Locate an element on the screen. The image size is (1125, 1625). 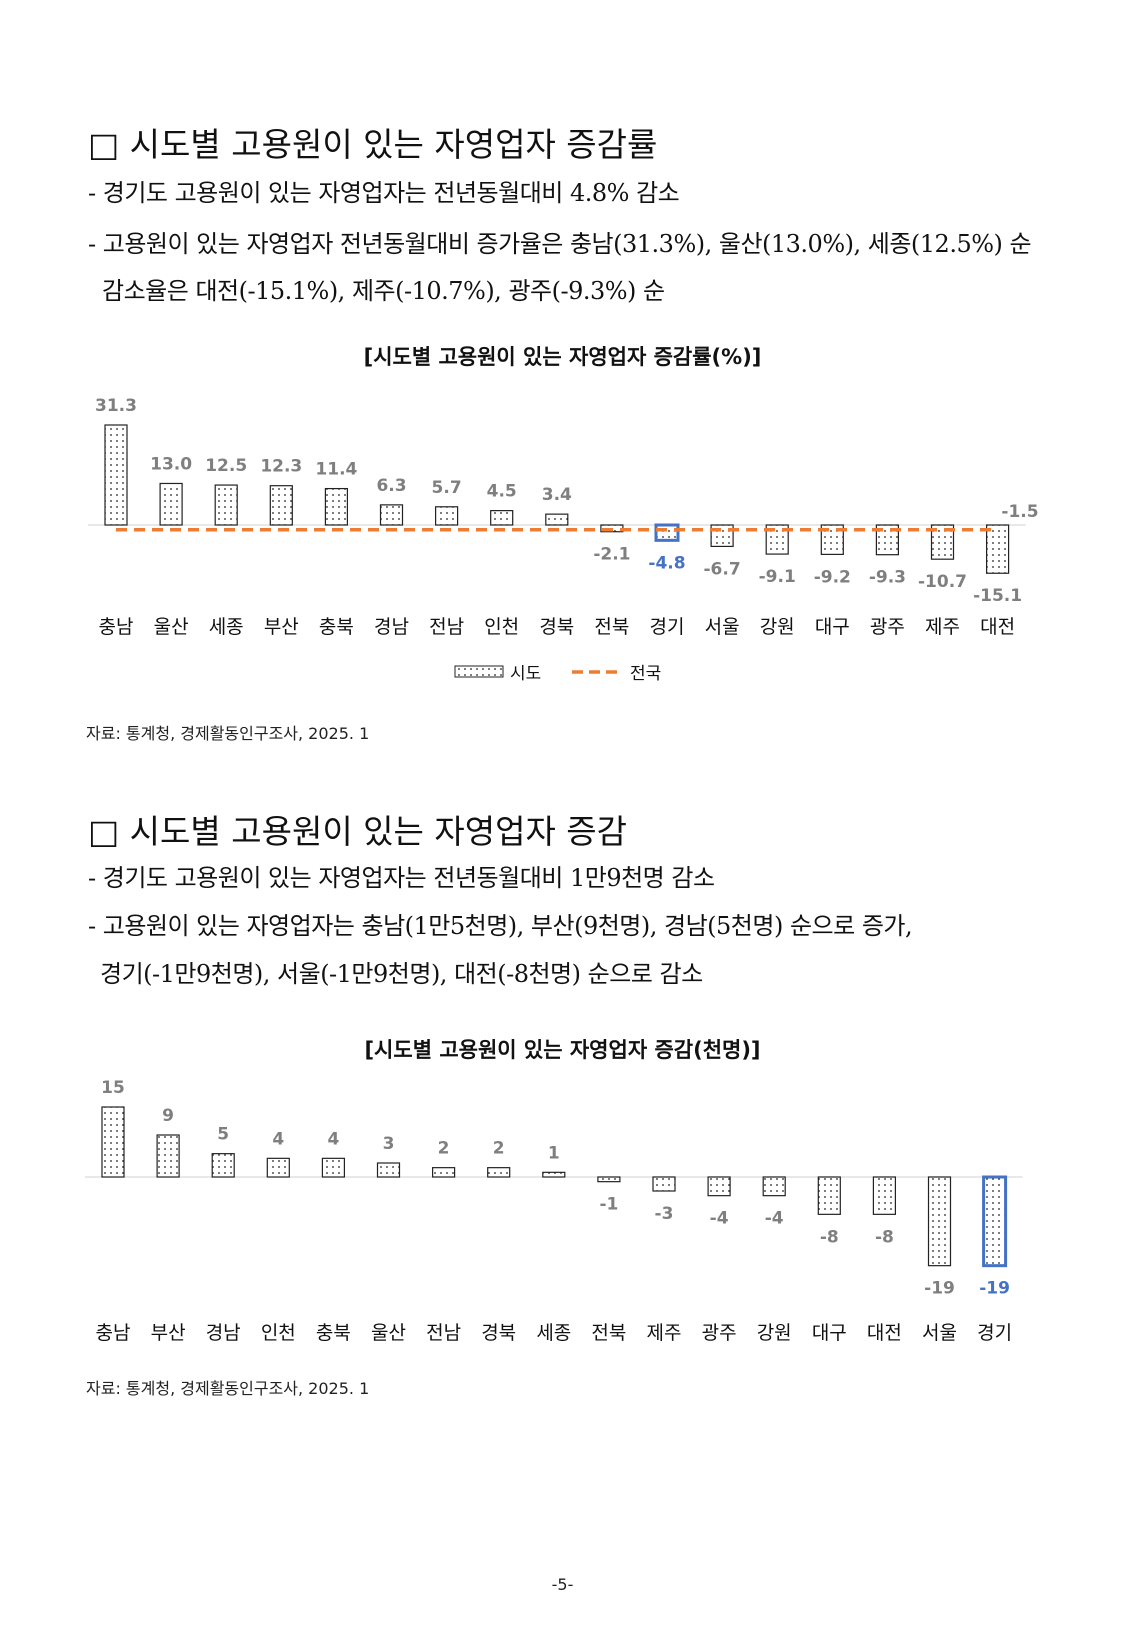
value-label: 15 is located at coordinates (113, 1088).